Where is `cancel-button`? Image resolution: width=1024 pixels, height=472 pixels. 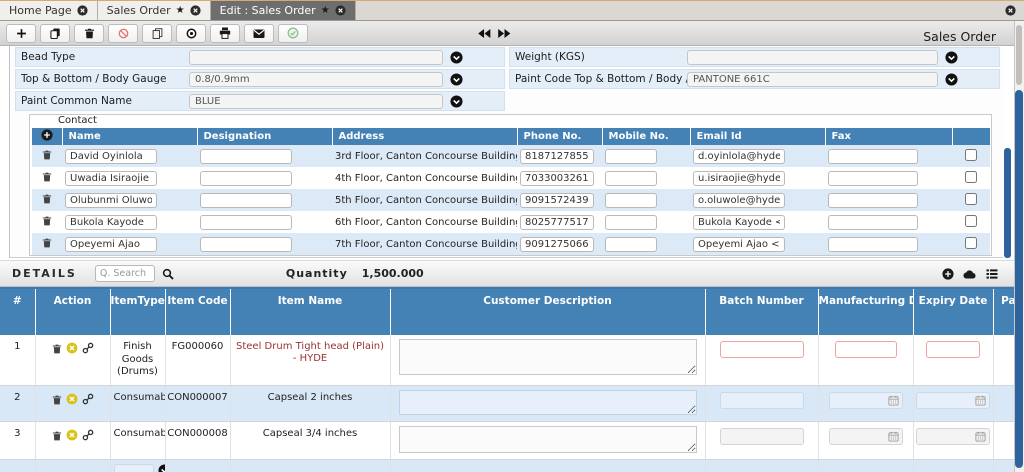 cancel-button is located at coordinates (123, 33).